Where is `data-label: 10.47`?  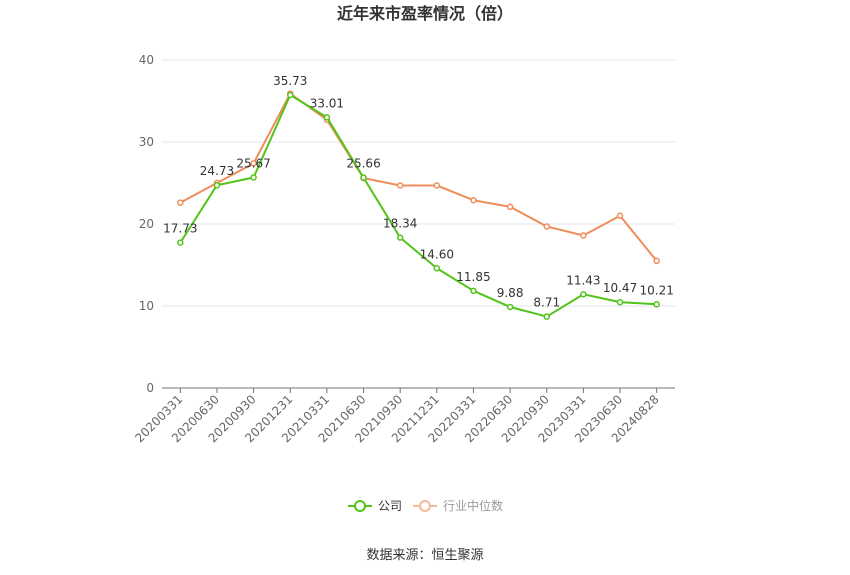 data-label: 10.47 is located at coordinates (620, 288).